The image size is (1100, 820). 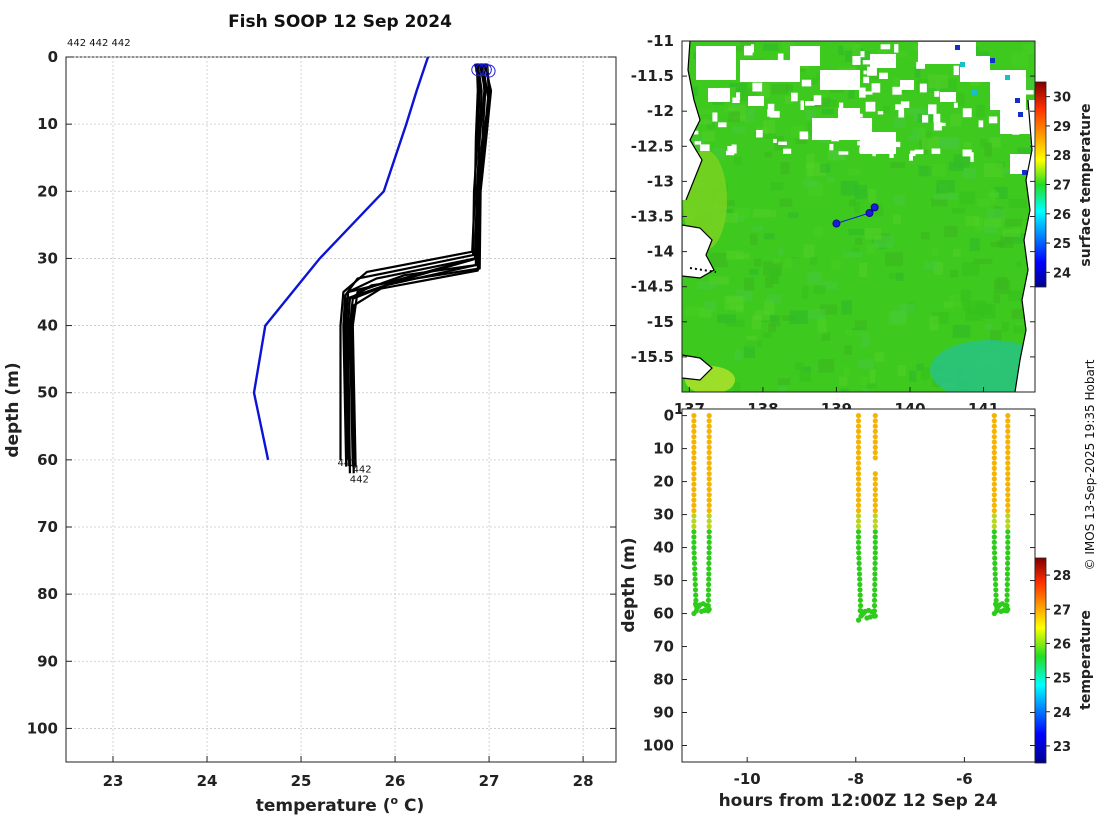 What do you see at coordinates (869, 212) in the screenshot?
I see `ship-position-marker` at bounding box center [869, 212].